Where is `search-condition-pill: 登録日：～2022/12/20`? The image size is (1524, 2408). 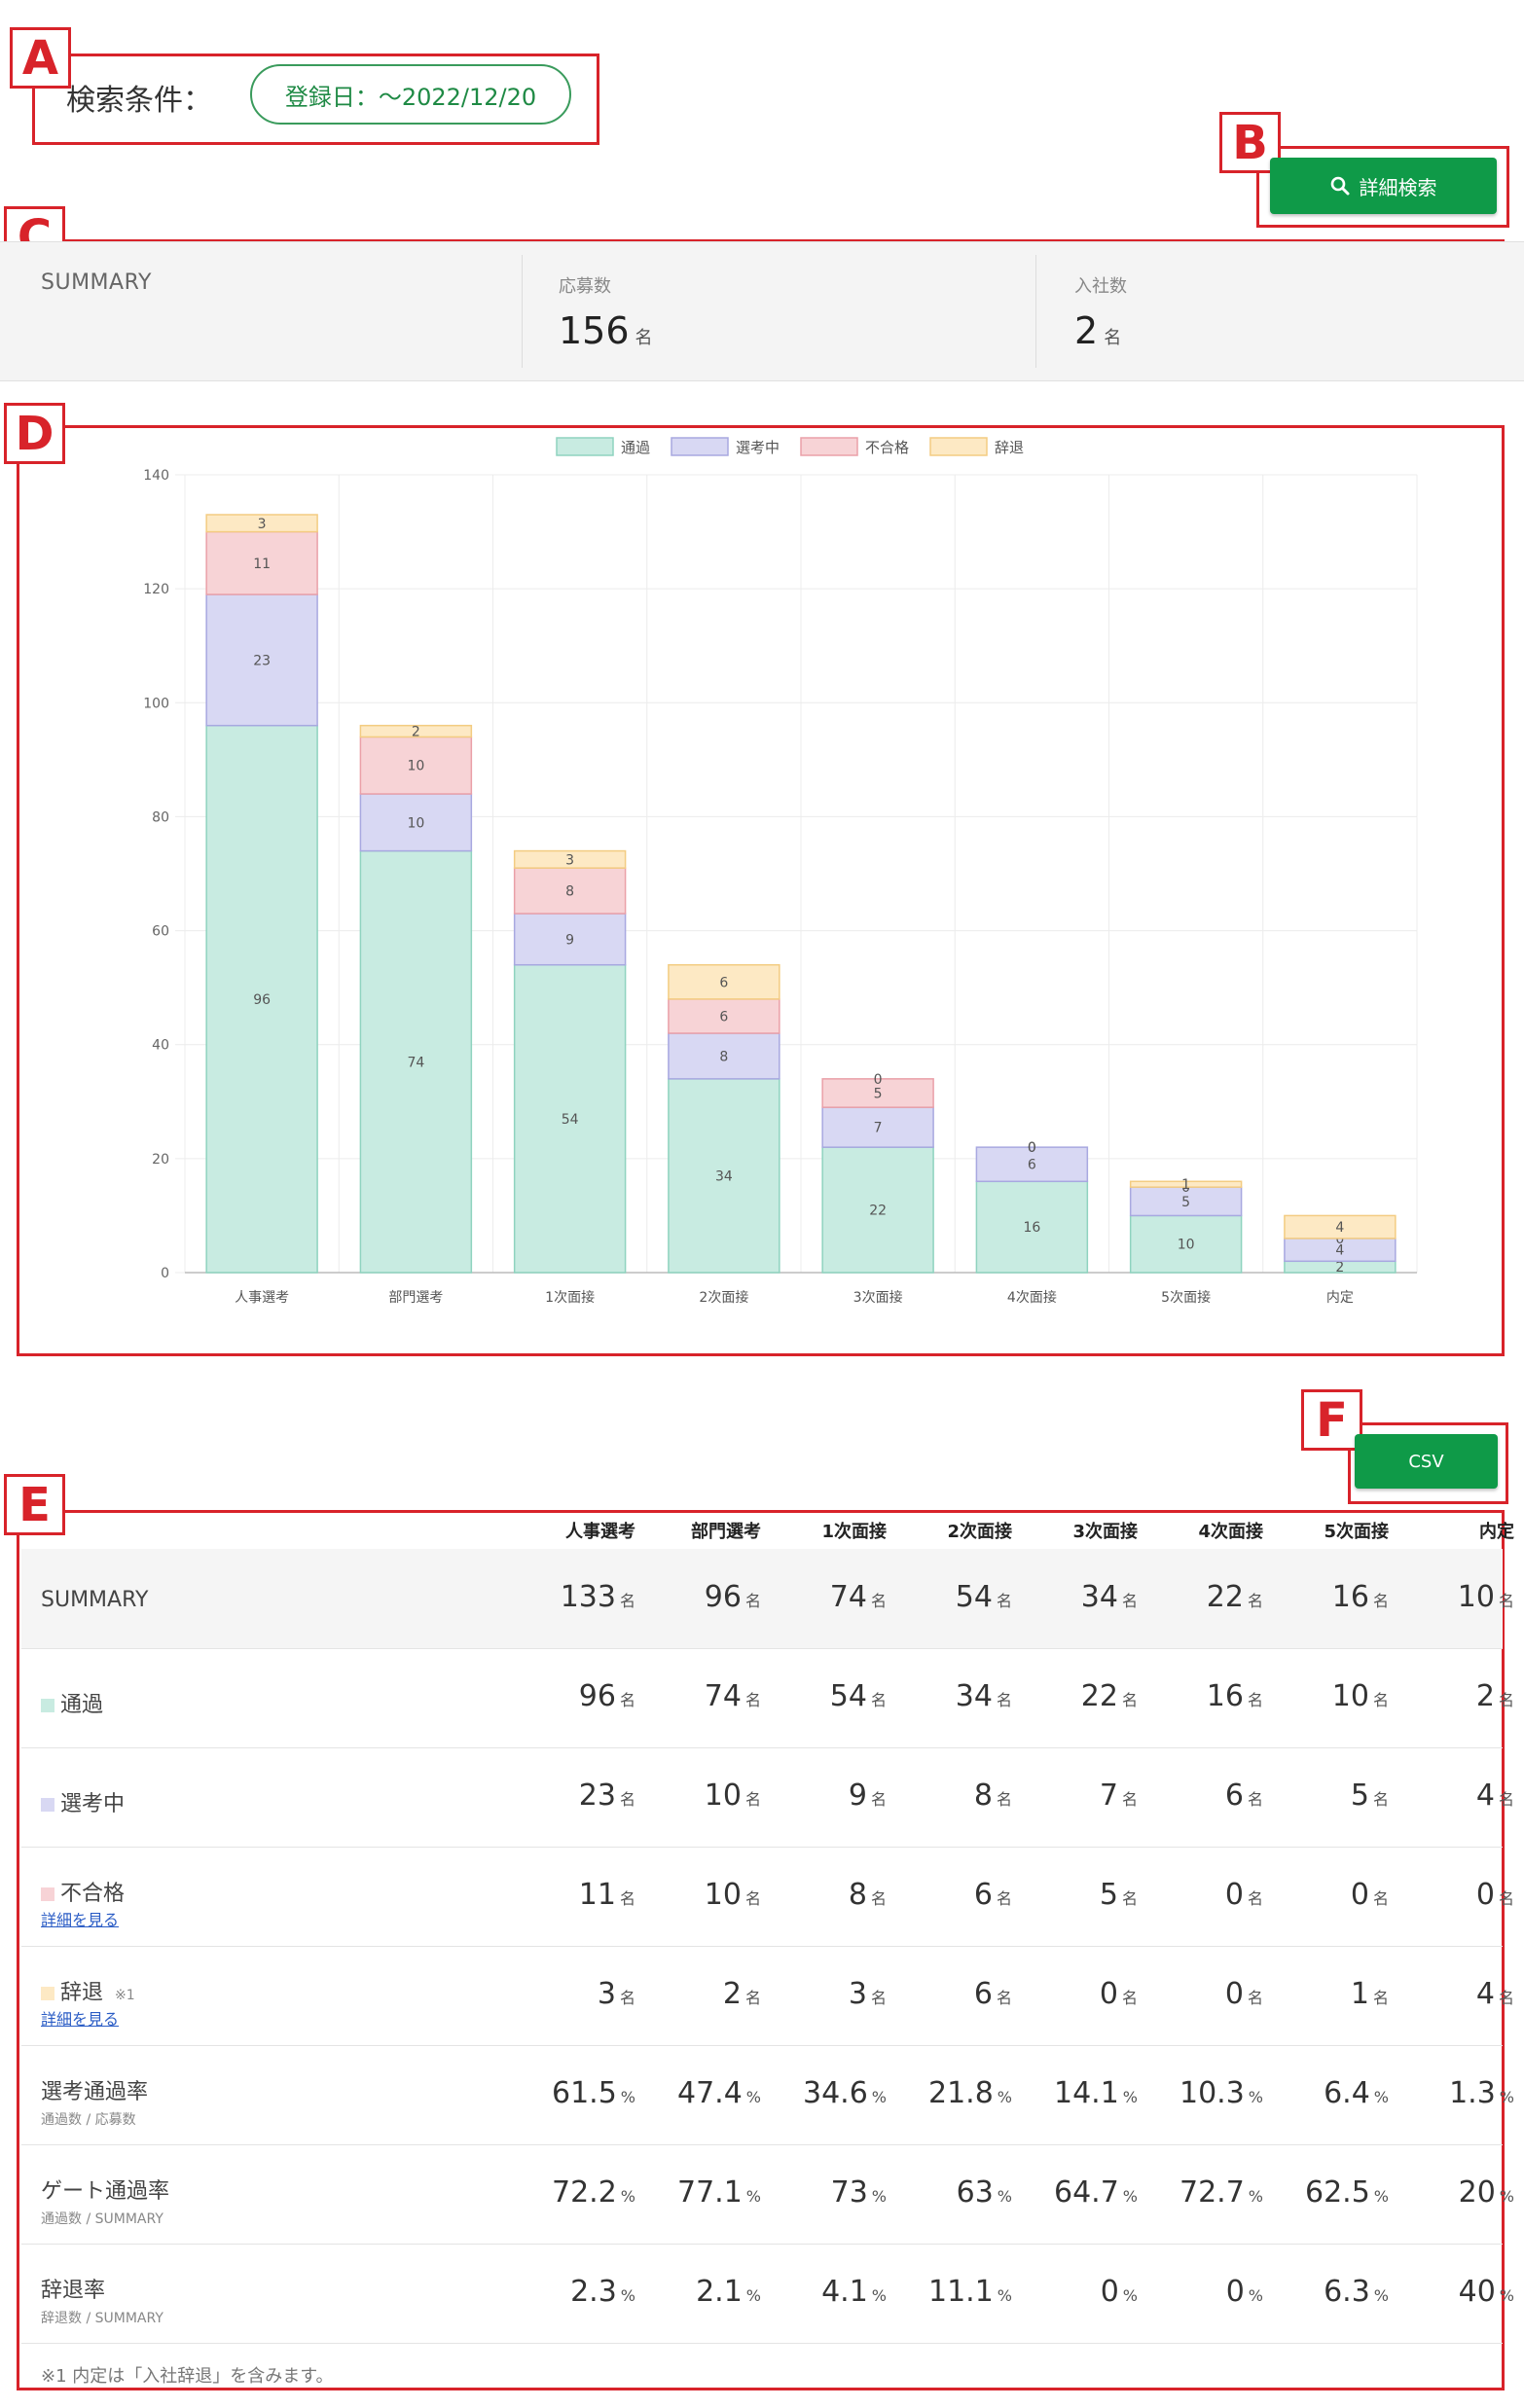 search-condition-pill: 登録日：～2022/12/20 is located at coordinates (410, 94).